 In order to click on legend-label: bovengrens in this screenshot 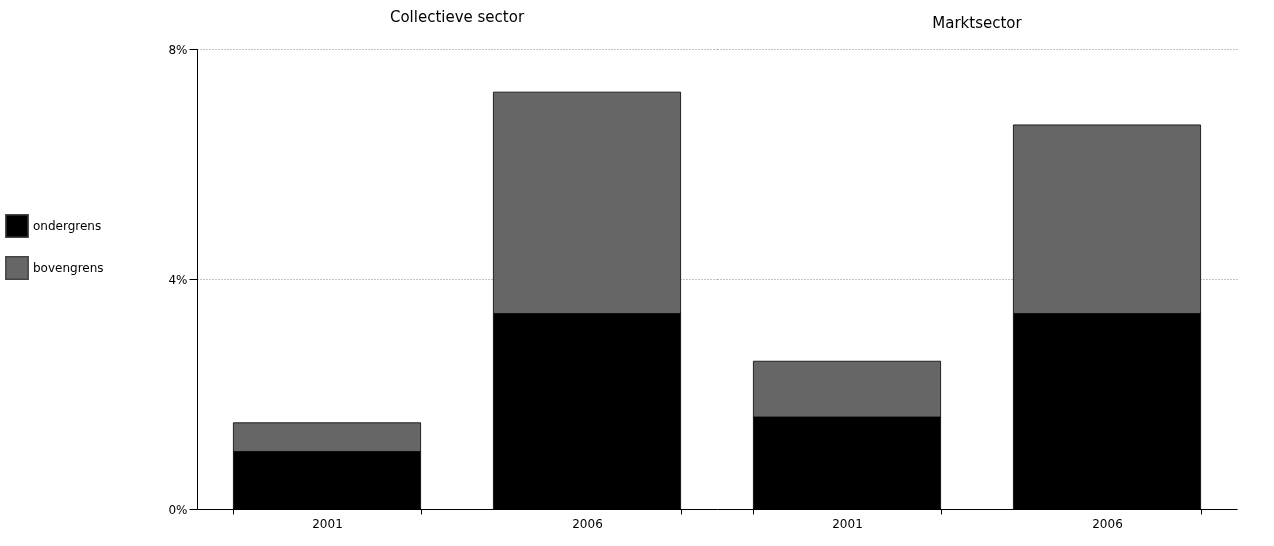, I will do `click(68, 268)`.